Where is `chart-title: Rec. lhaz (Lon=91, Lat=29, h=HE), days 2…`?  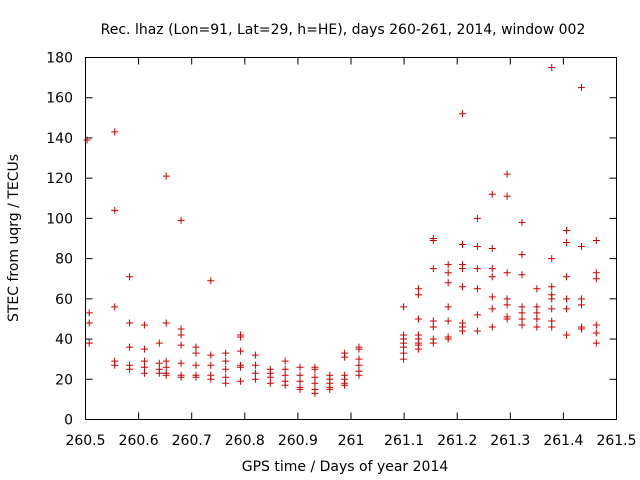
chart-title: Rec. lhaz (Lon=91, Lat=29, h=HE), days 2… is located at coordinates (343, 30).